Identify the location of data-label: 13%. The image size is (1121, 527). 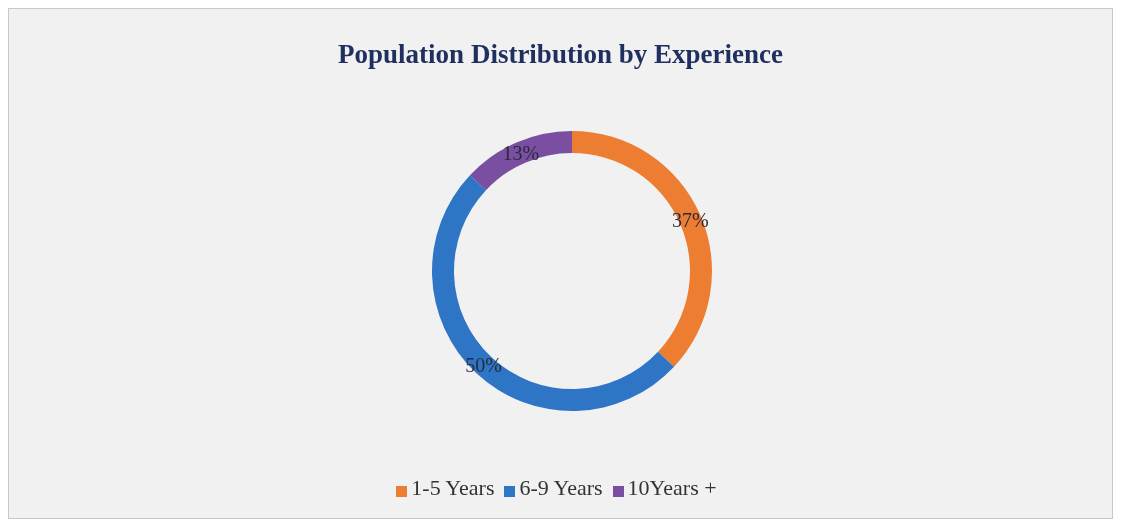
(521, 152).